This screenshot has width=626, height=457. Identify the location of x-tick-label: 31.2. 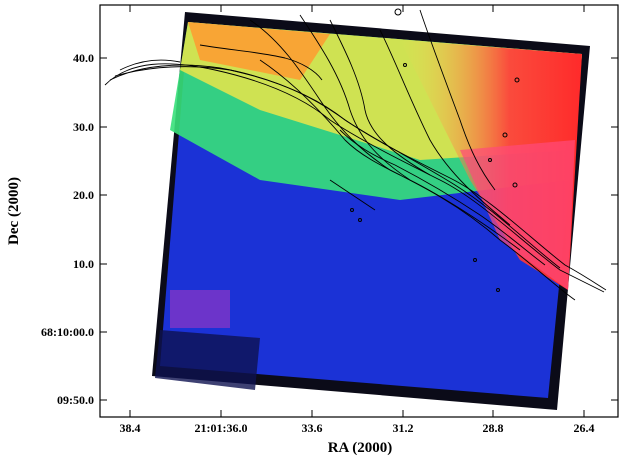
(403, 428).